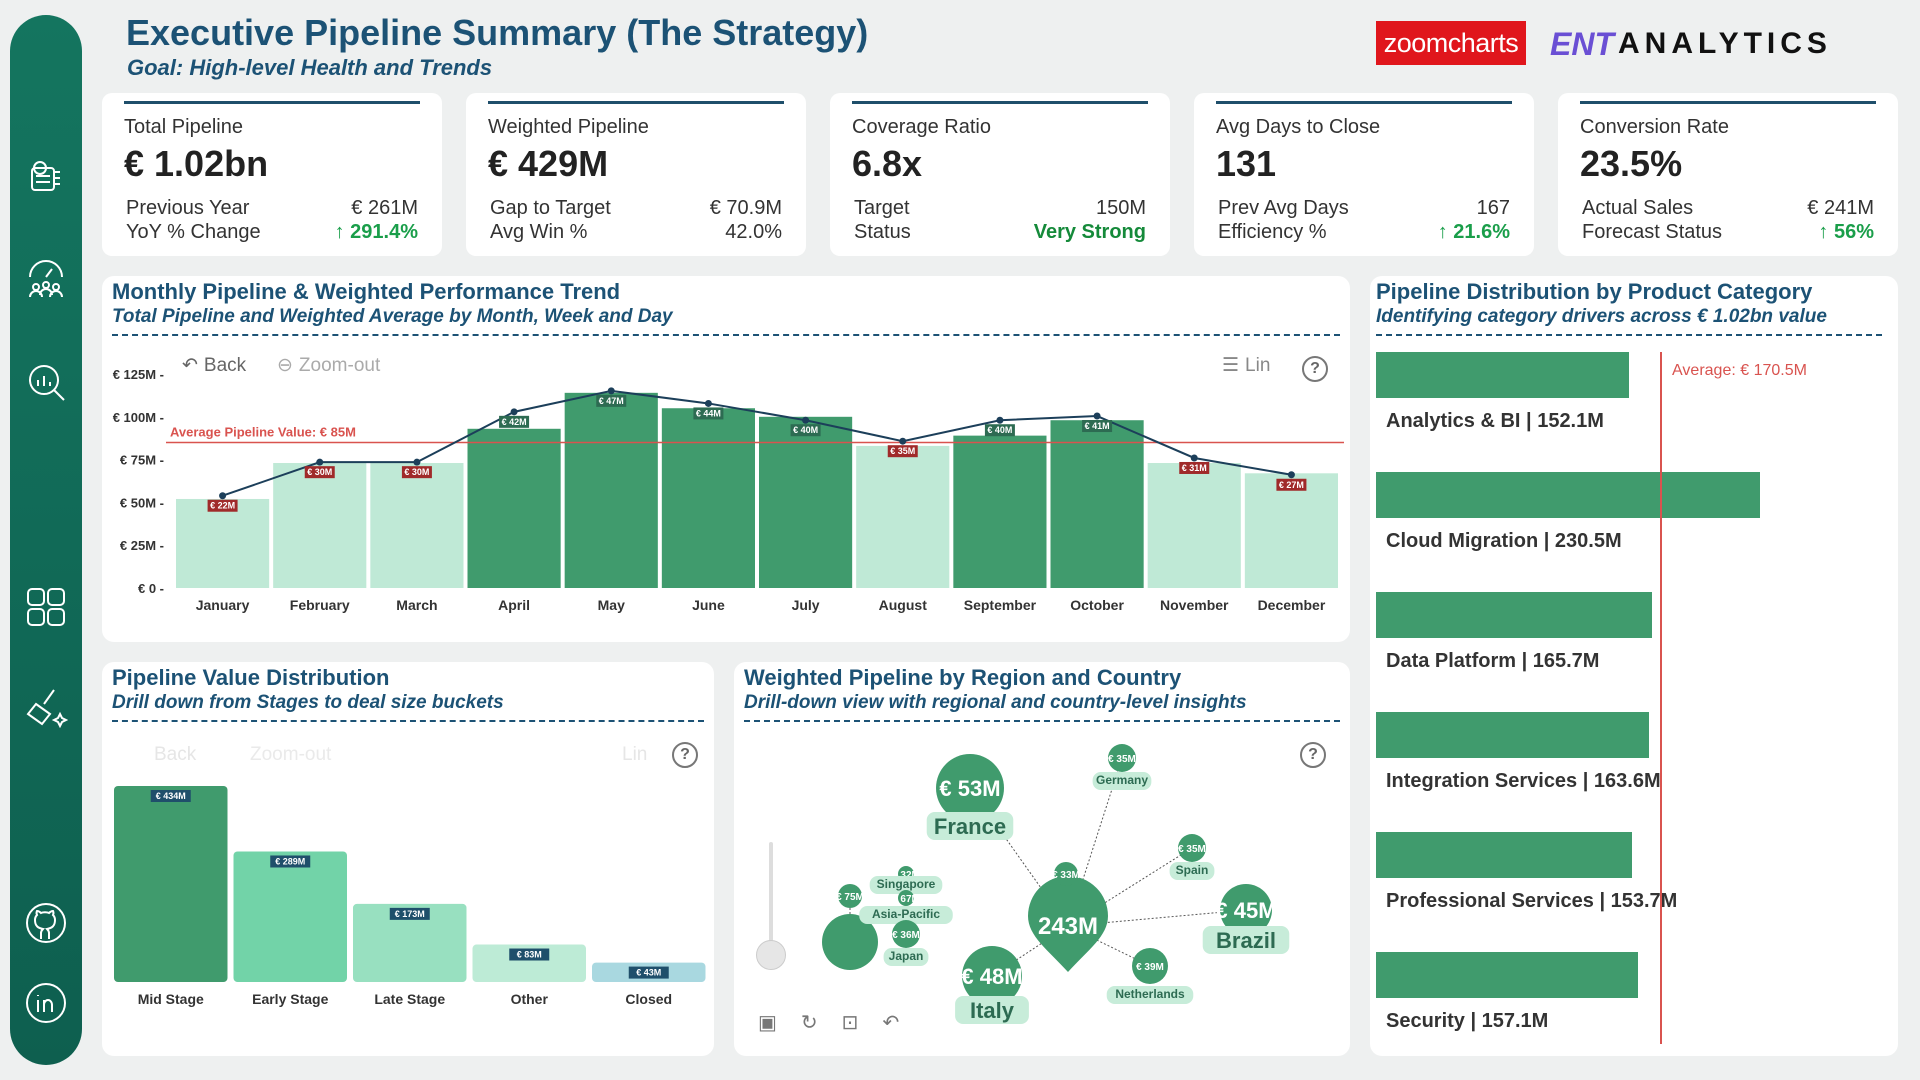 The image size is (1920, 1080). What do you see at coordinates (648, 973) in the screenshot?
I see `data-label: € 43M` at bounding box center [648, 973].